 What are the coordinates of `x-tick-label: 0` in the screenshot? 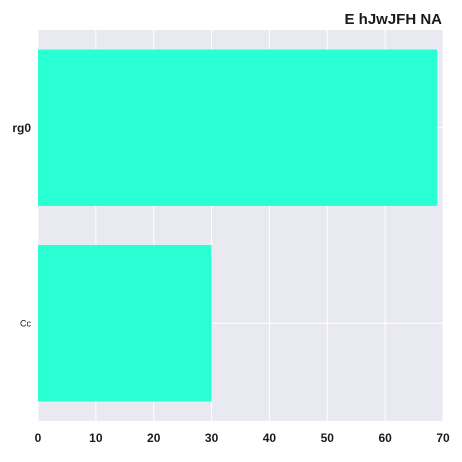 It's located at (38, 438).